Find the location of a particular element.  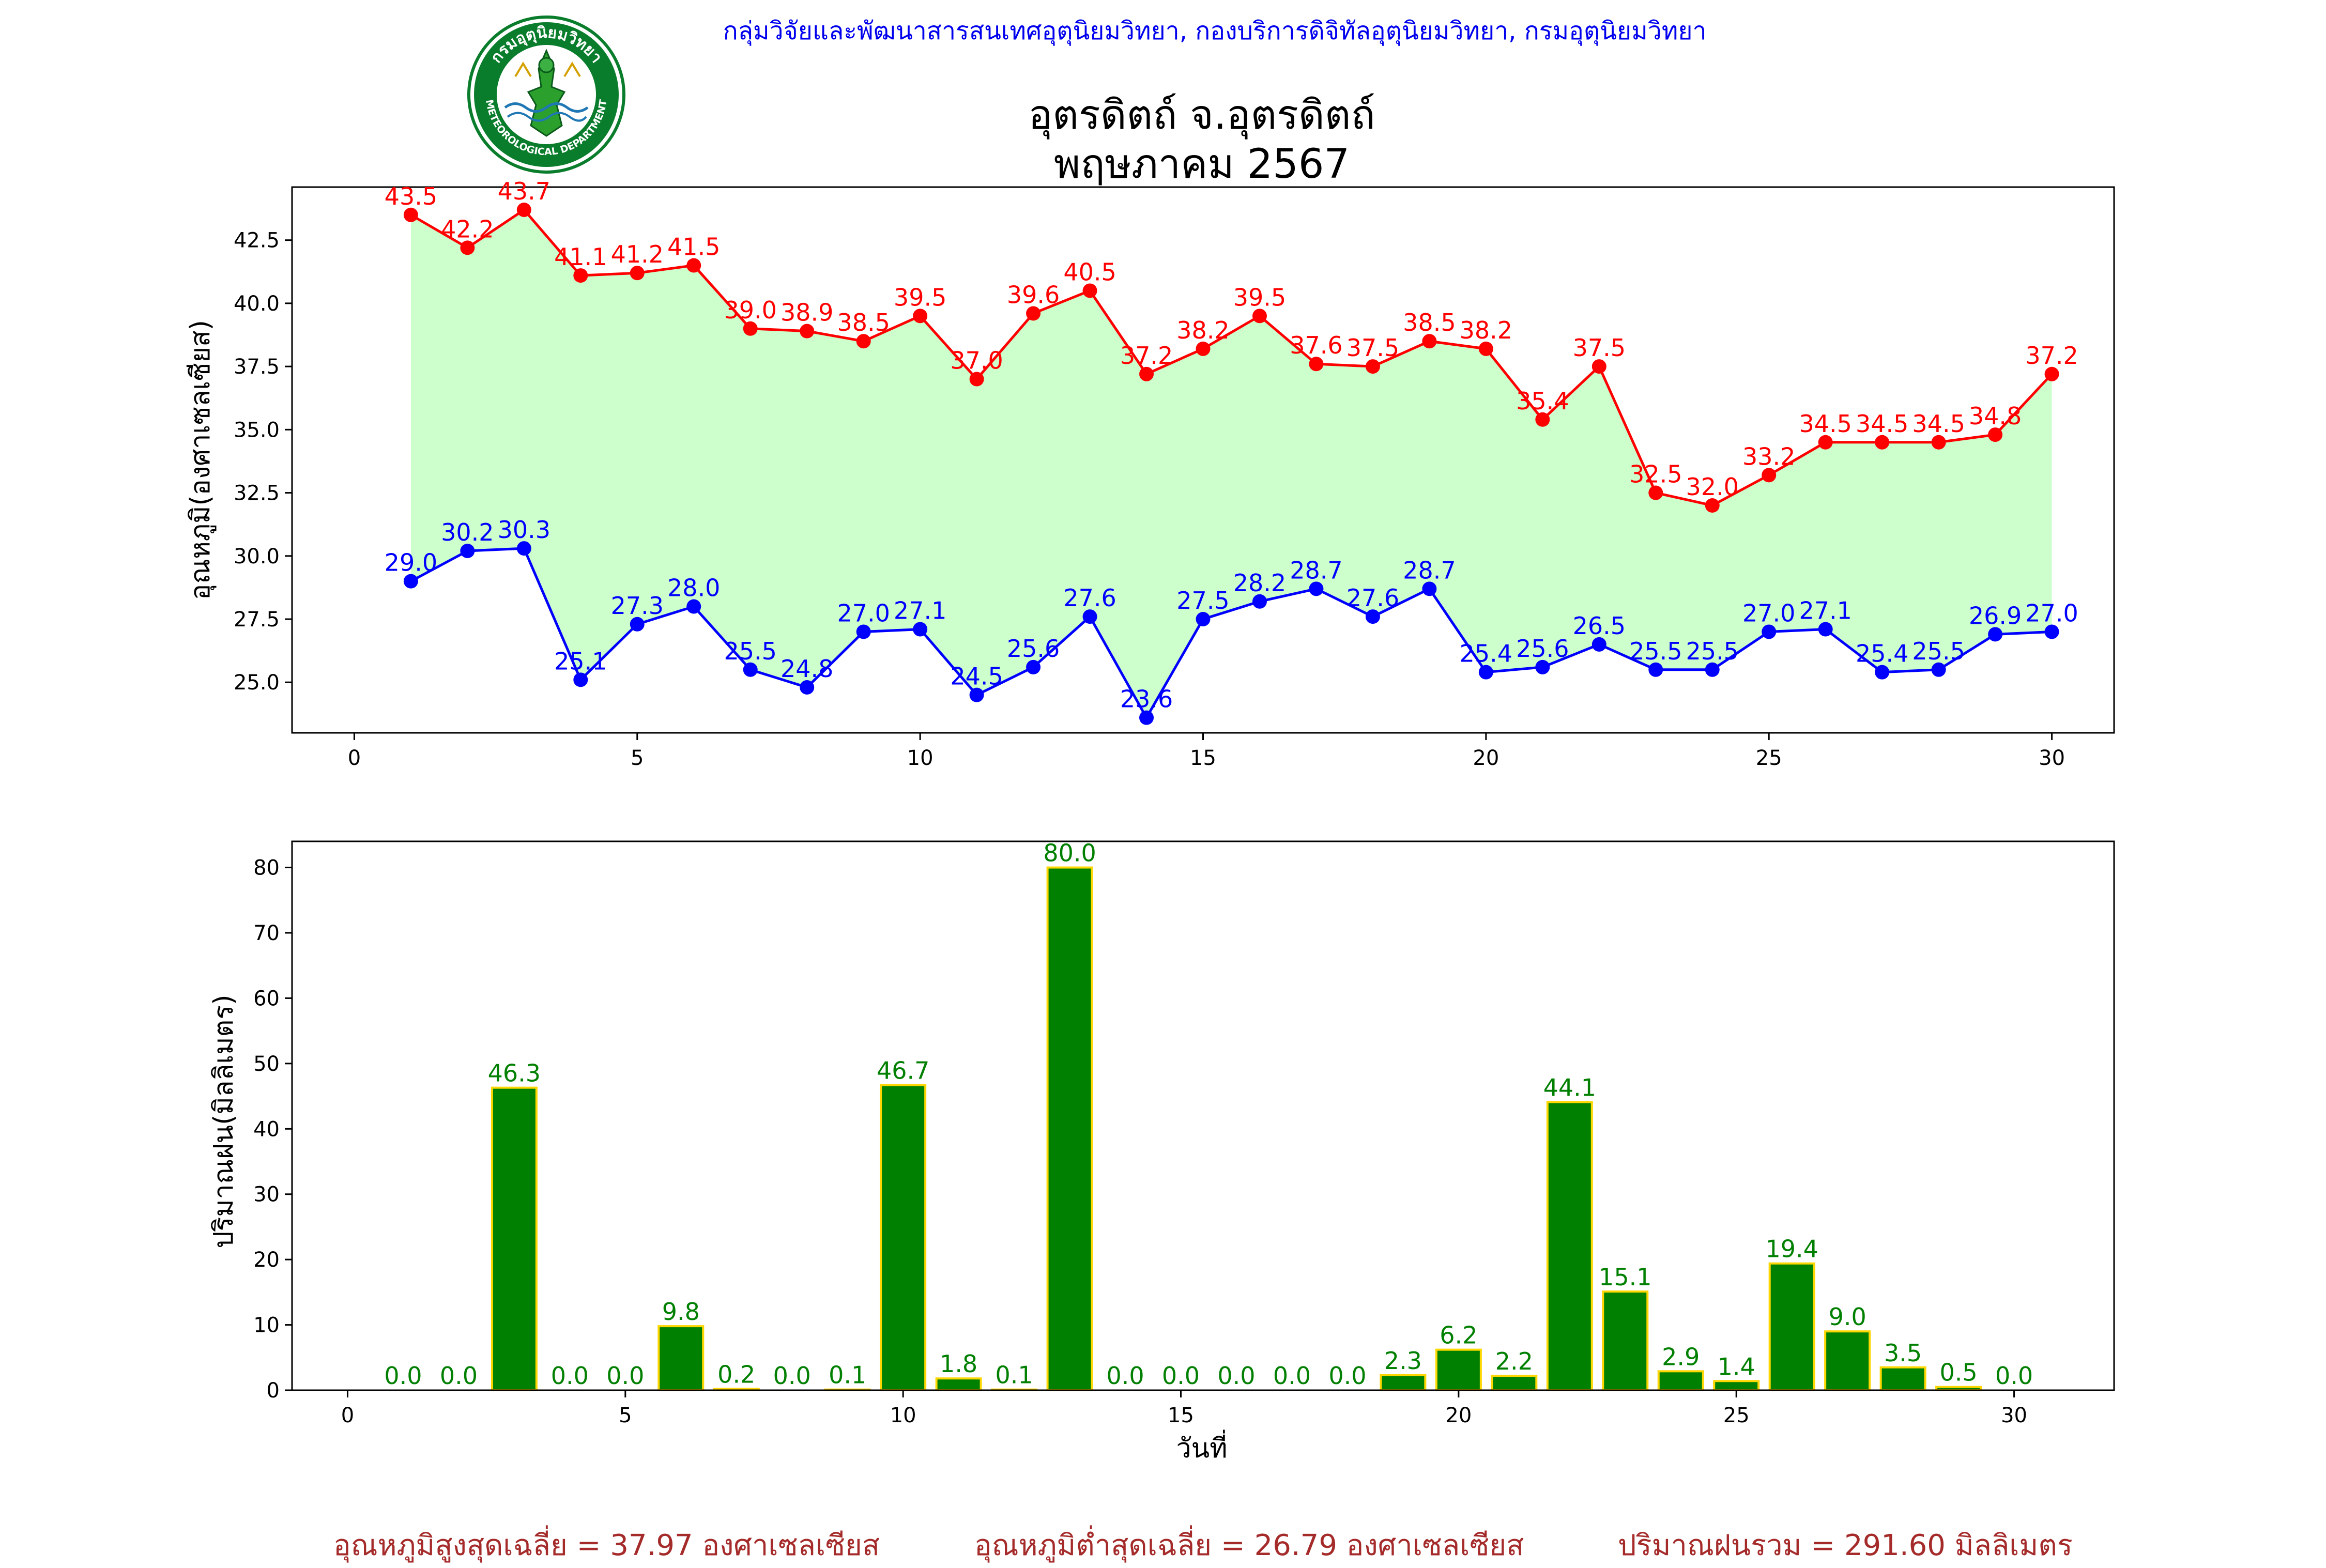

min-temperature-label: 28.7 is located at coordinates (1316, 570).